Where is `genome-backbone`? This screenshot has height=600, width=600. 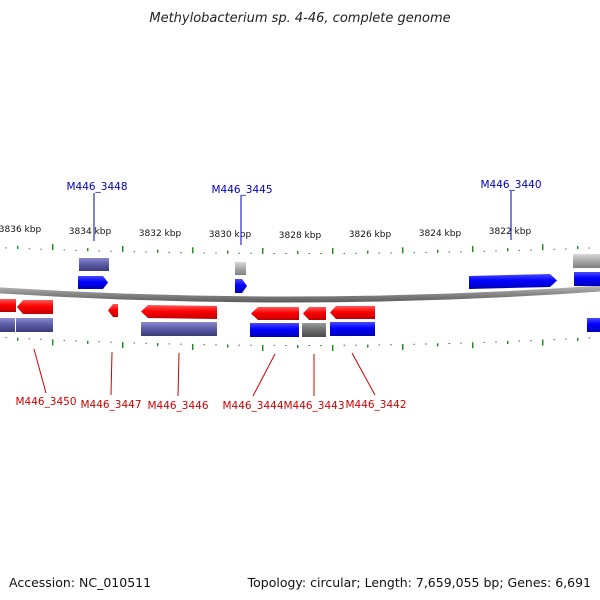 genome-backbone is located at coordinates (300, 294).